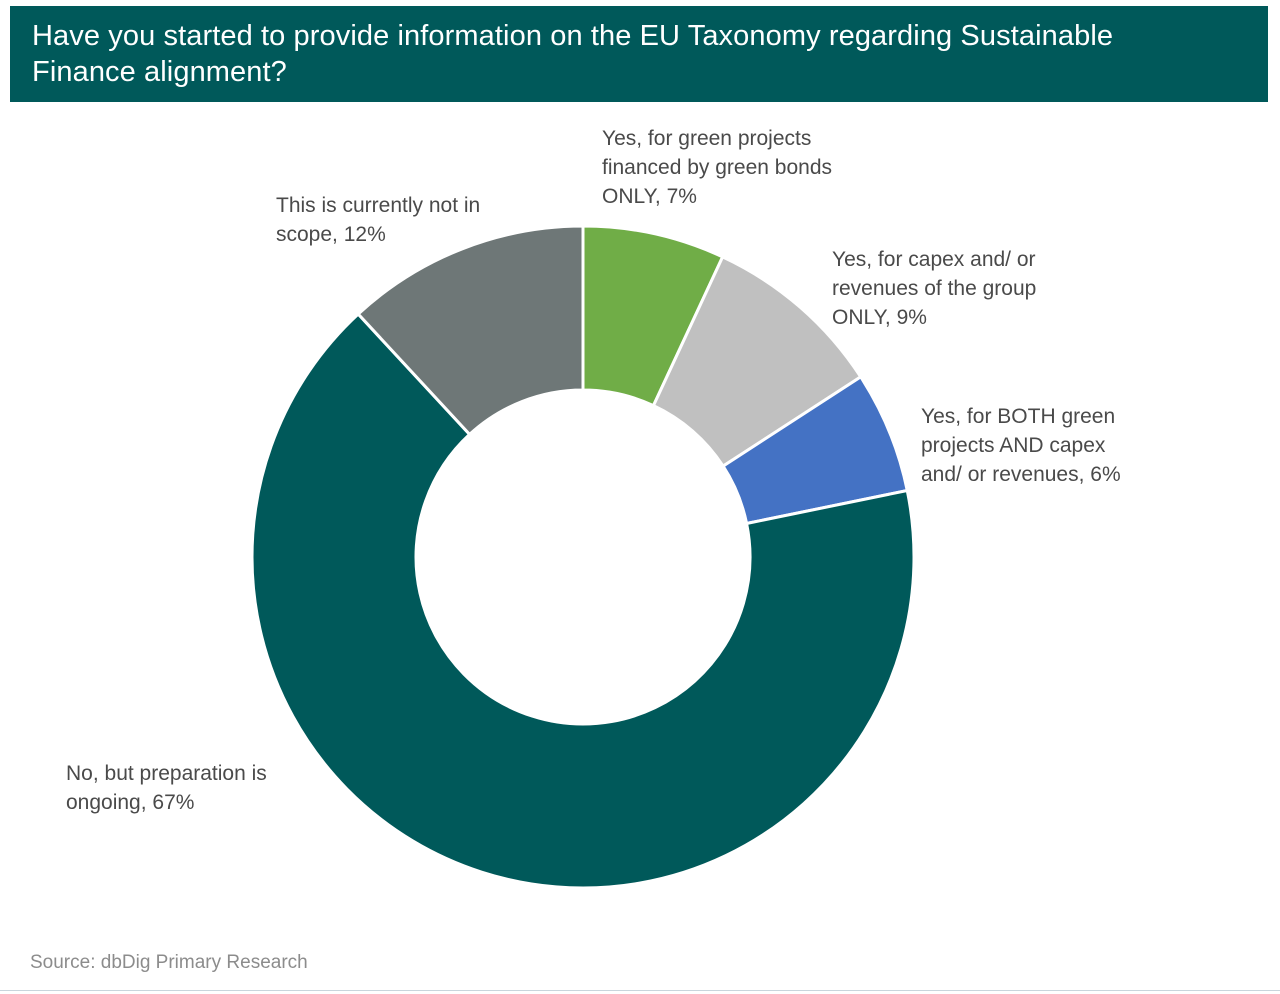  I want to click on label-capex-group-line-2: revenues of the group, so click(934, 288).